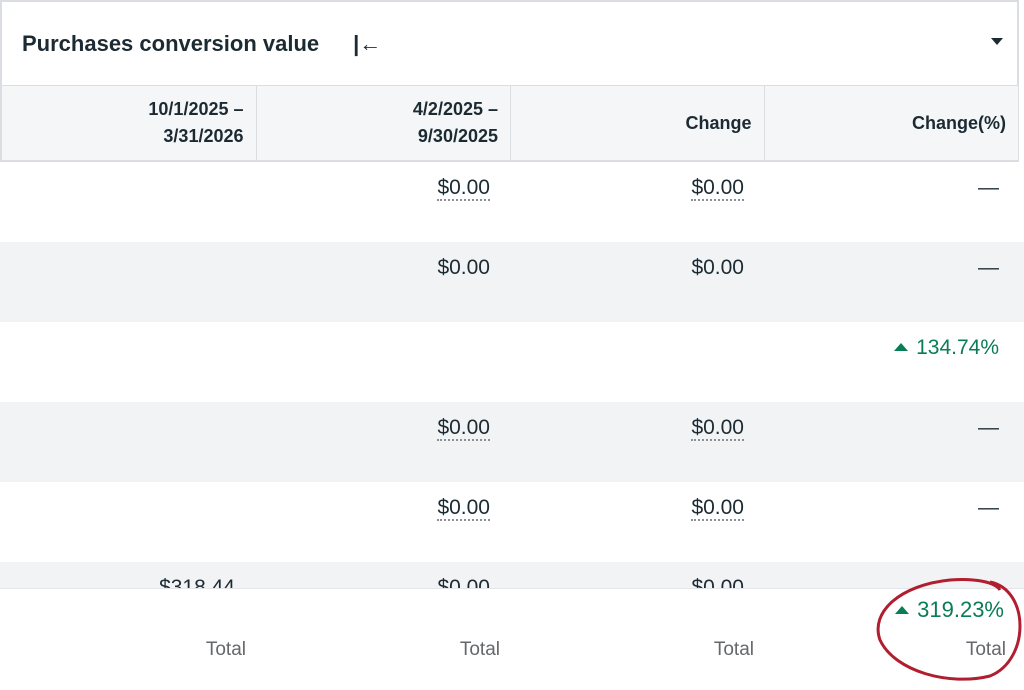 The width and height of the screenshot is (1024, 690). What do you see at coordinates (367, 43) in the screenshot?
I see `collapse-left-icon: |←` at bounding box center [367, 43].